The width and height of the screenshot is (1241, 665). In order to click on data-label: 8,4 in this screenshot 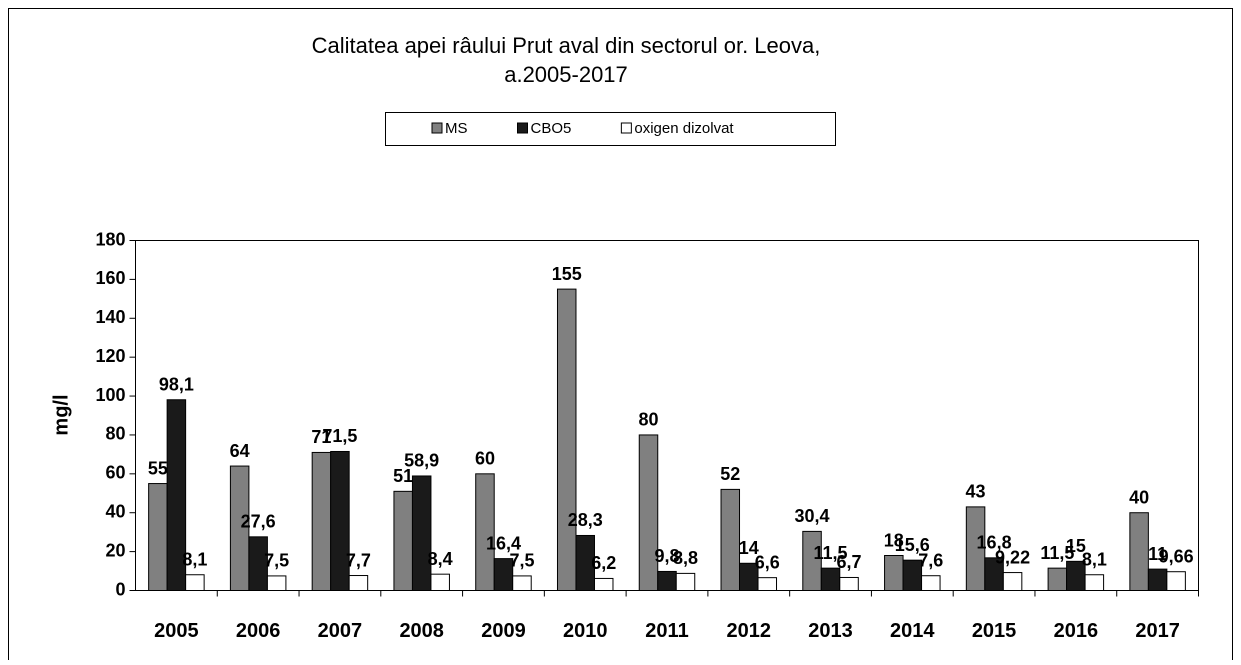, I will do `click(440, 559)`.